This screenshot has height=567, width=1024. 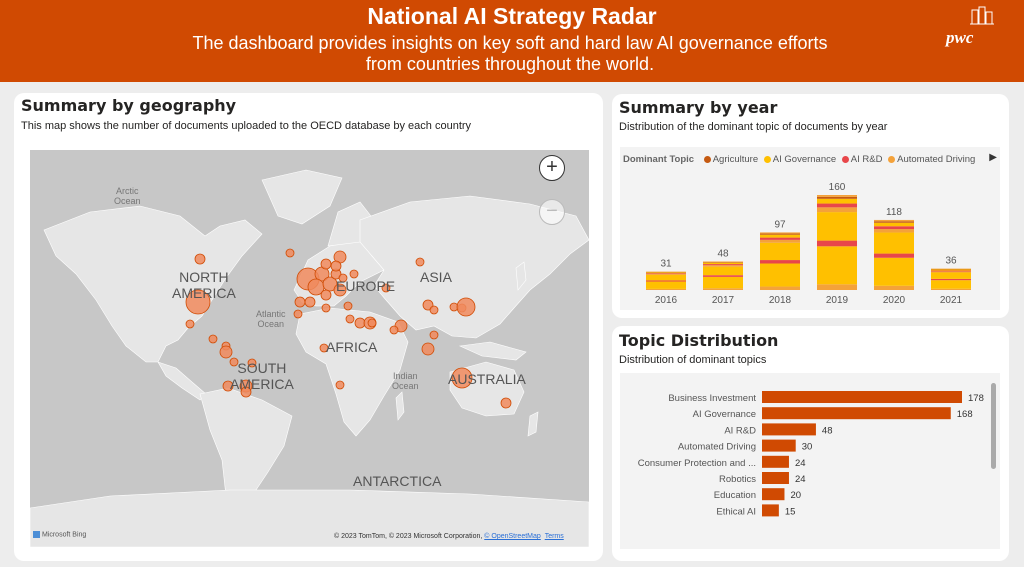 I want to click on topic-title: Topic Distribution, so click(x=699, y=340).